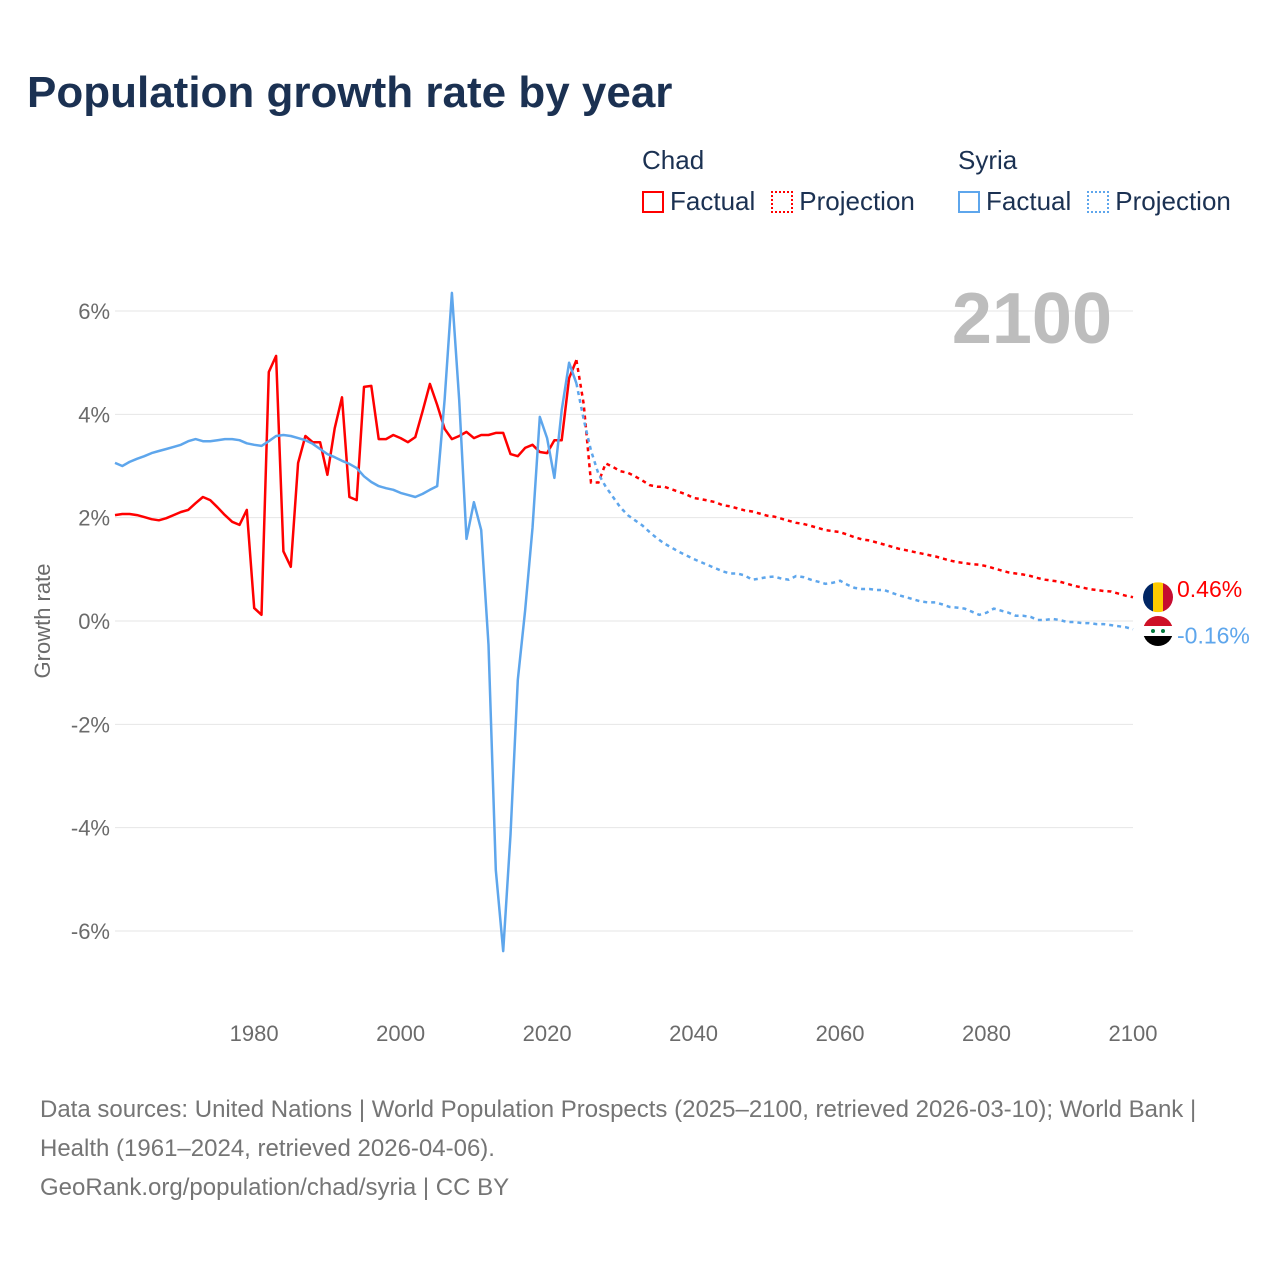  I want to click on legend-group-name: Syria, so click(988, 160).